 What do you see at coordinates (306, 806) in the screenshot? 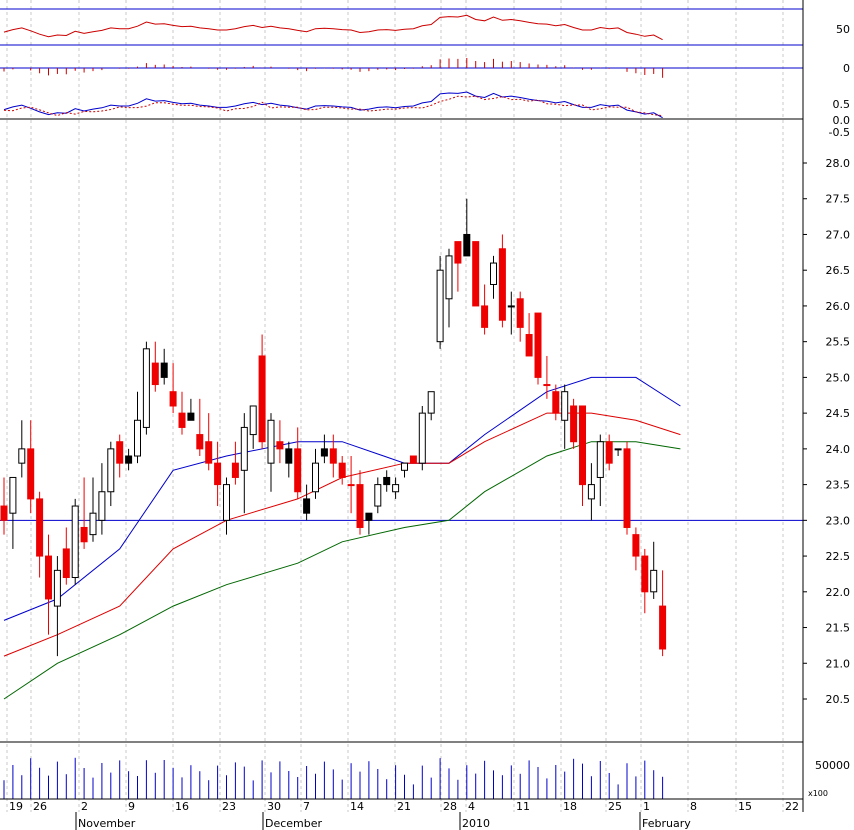
I see `x-tick-label: 7` at bounding box center [306, 806].